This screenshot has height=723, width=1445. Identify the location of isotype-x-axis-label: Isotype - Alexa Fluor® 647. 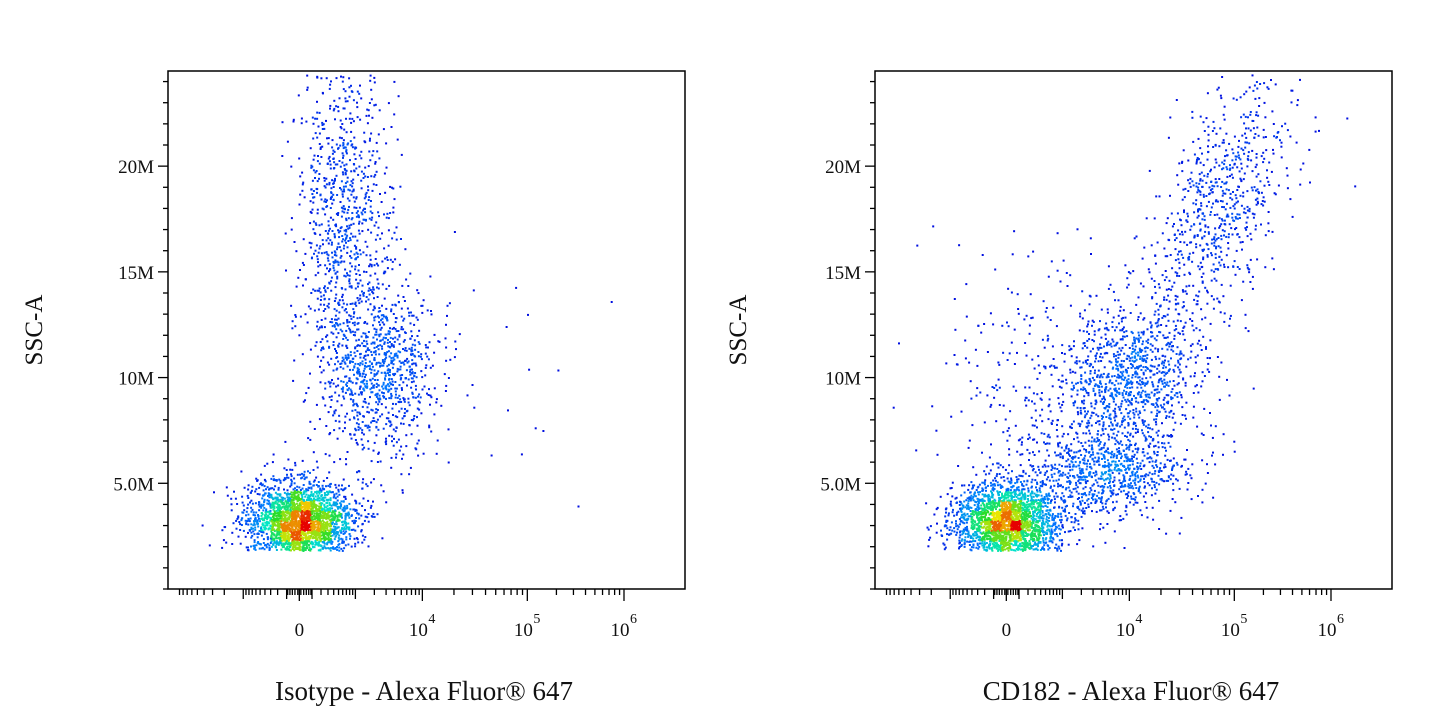
(424, 691).